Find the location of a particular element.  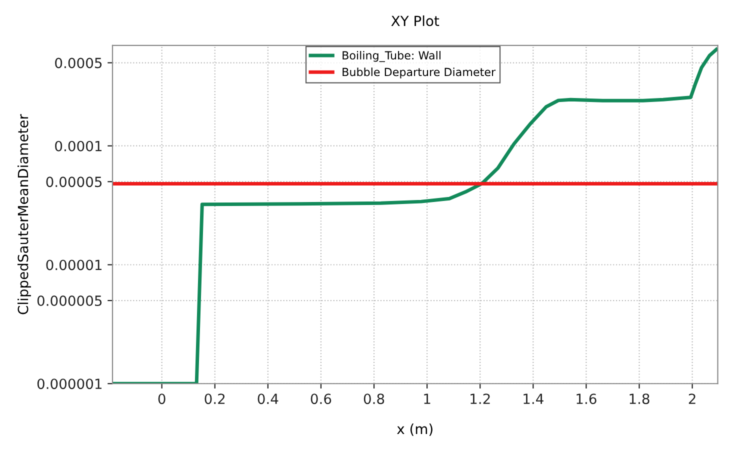

x-tick-label: 1.4 is located at coordinates (534, 399).